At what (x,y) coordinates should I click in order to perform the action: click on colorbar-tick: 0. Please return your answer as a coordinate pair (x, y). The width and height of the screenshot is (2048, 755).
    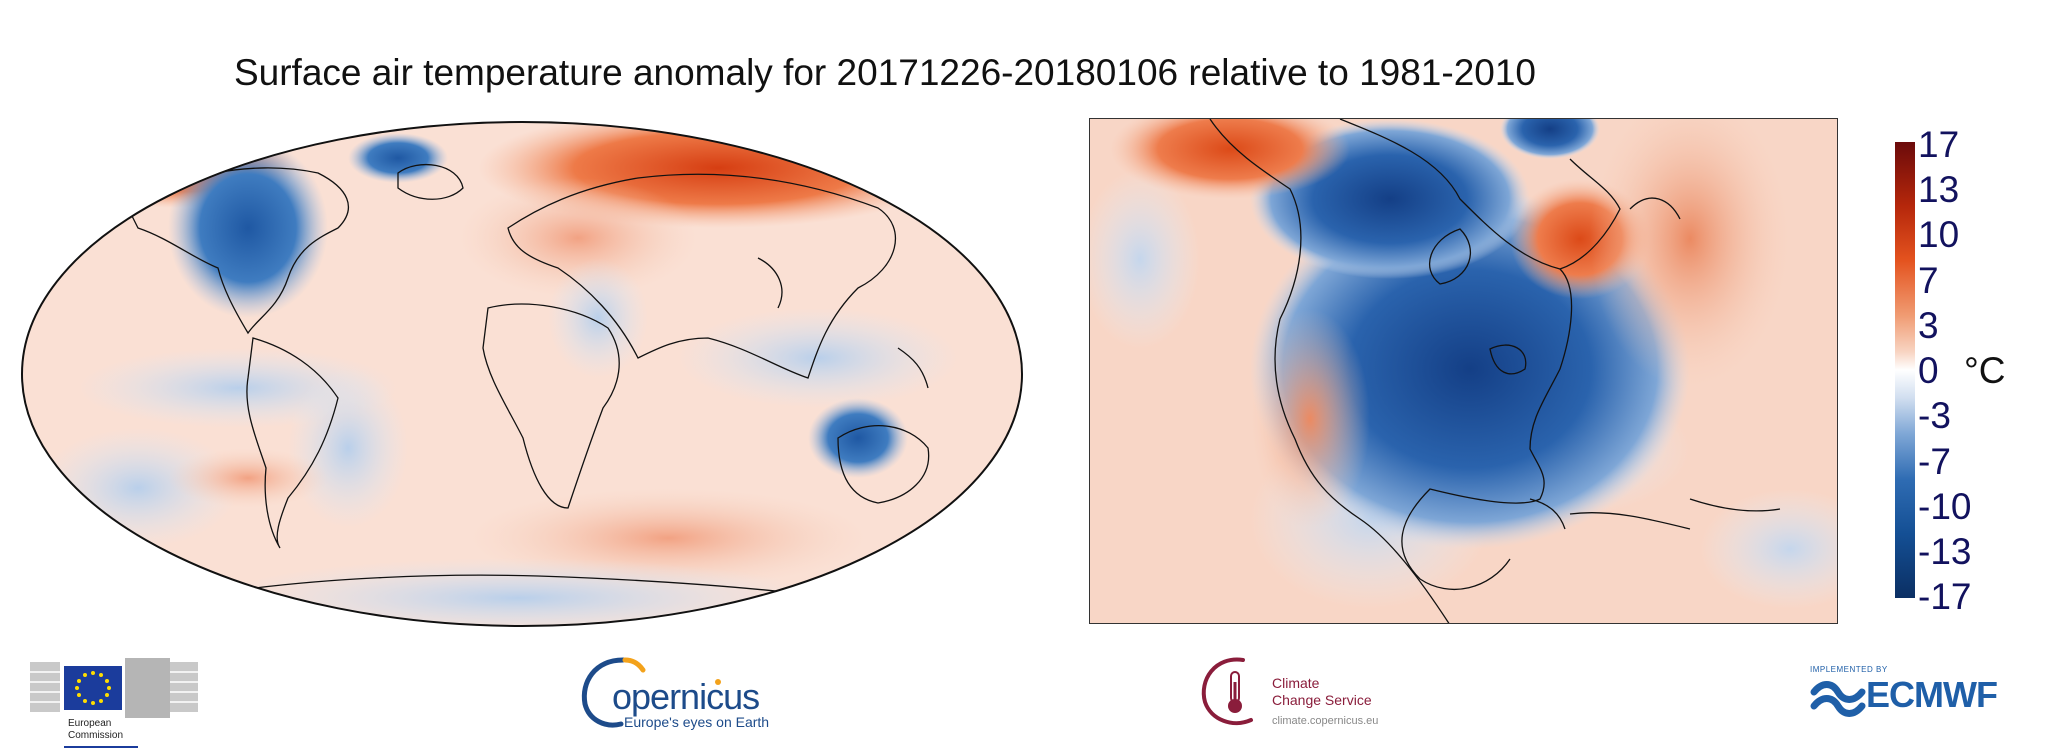
    Looking at the image, I should click on (1928, 370).